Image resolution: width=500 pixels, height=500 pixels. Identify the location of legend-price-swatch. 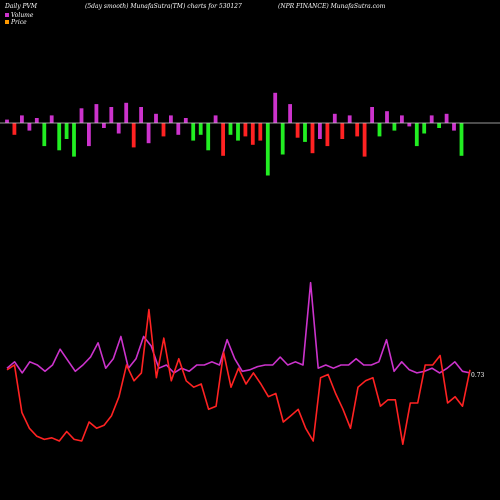
(7, 22).